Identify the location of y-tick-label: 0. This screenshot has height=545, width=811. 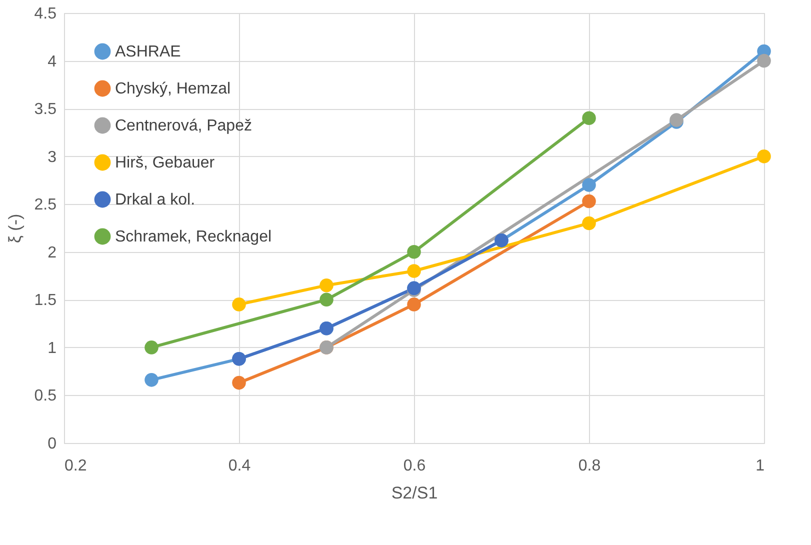
(52, 444).